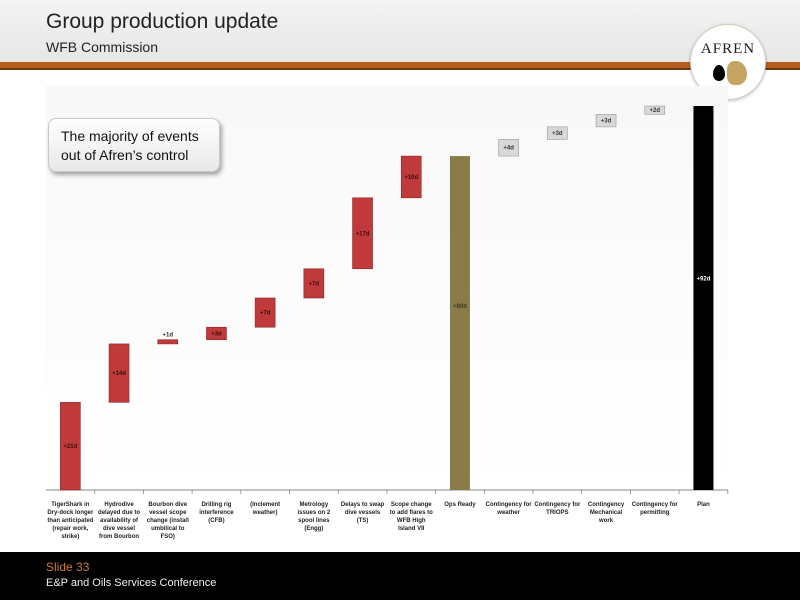 The height and width of the screenshot is (600, 800). I want to click on category-label-9: Ops Ready, so click(460, 505).